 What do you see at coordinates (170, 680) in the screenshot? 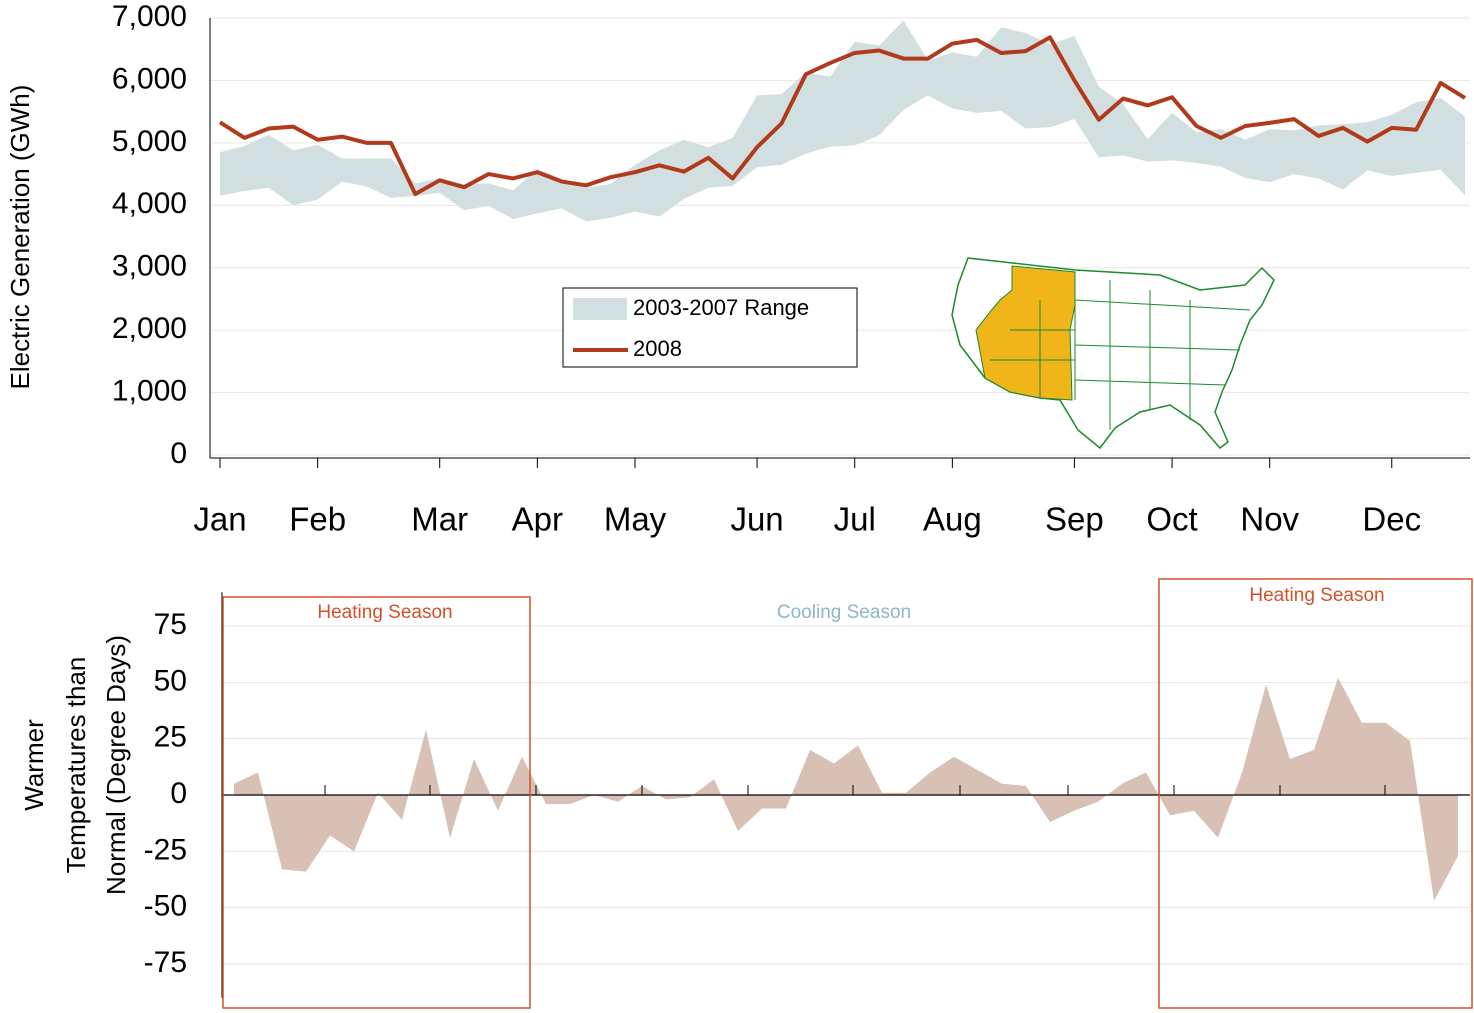
I see `y-tick-label: 50` at bounding box center [170, 680].